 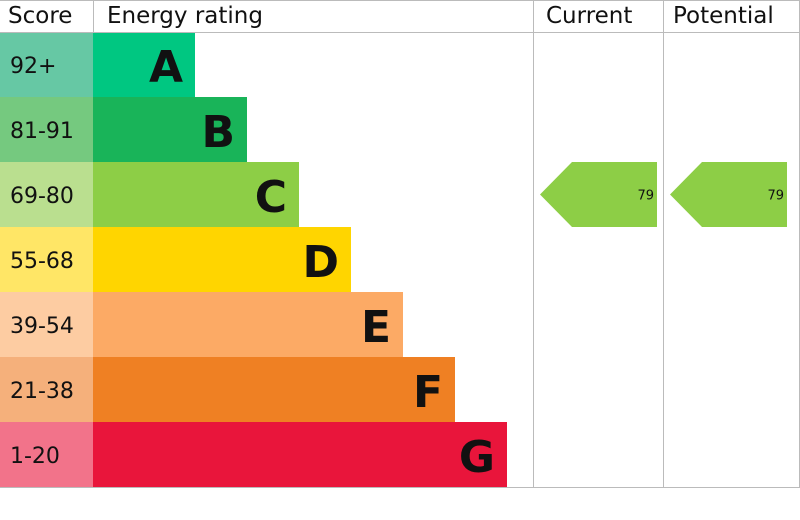 What do you see at coordinates (42, 196) in the screenshot?
I see `score-range-label: 69-80` at bounding box center [42, 196].